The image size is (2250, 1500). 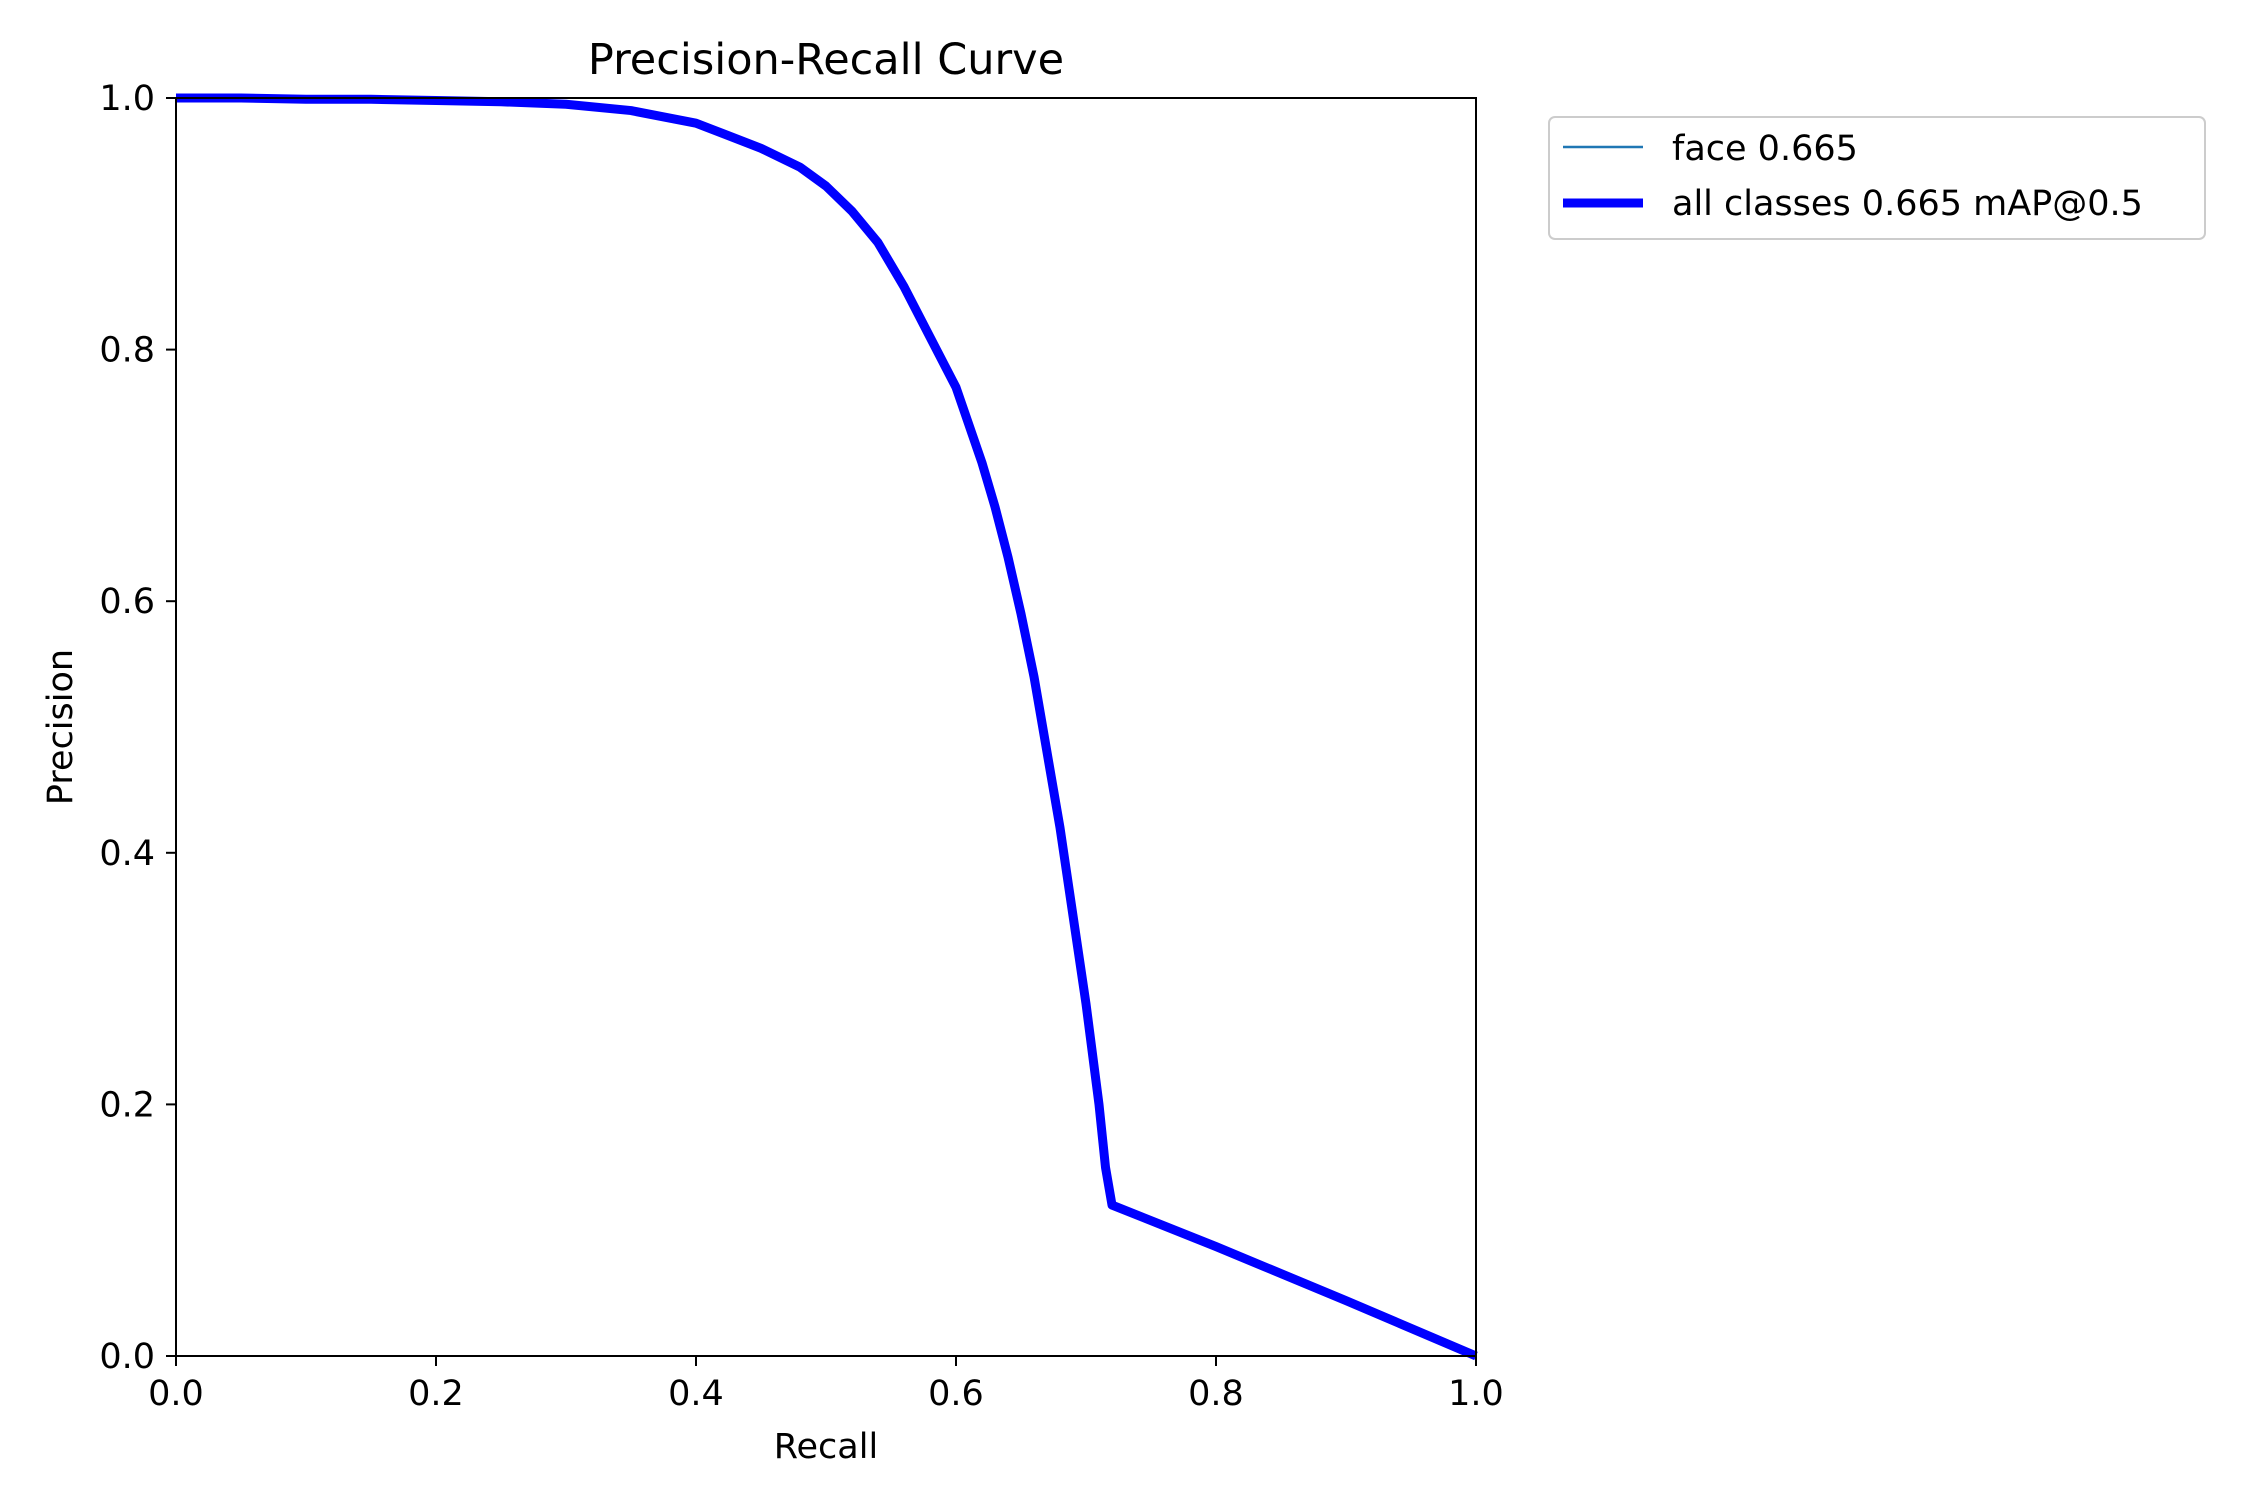 What do you see at coordinates (127, 854) in the screenshot?
I see `y-tick-label: 0.4` at bounding box center [127, 854].